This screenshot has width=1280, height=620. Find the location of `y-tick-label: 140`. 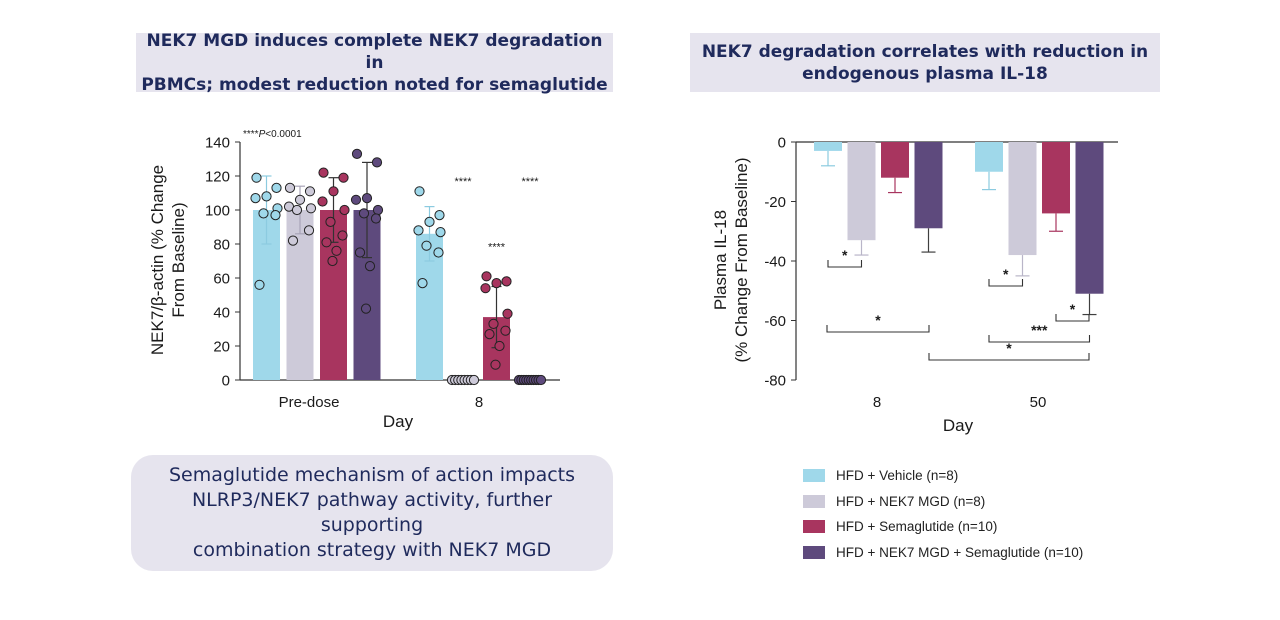

y-tick-label: 140 is located at coordinates (217, 143).